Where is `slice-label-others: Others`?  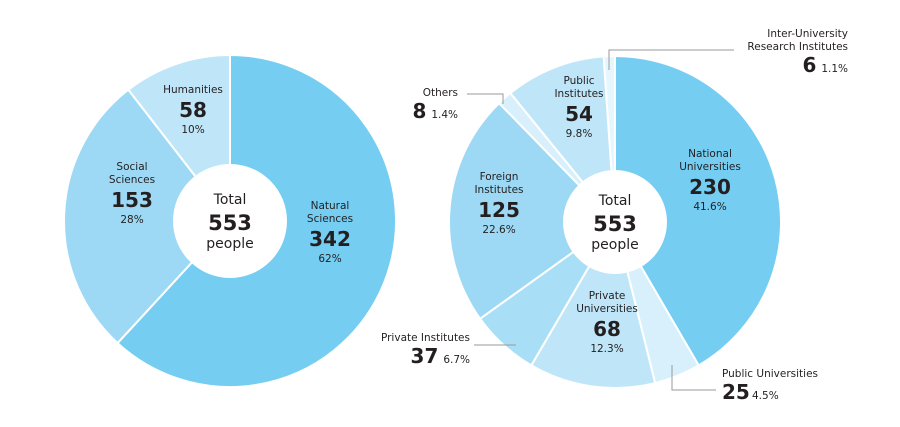
slice-label-others: Others is located at coordinates (440, 93).